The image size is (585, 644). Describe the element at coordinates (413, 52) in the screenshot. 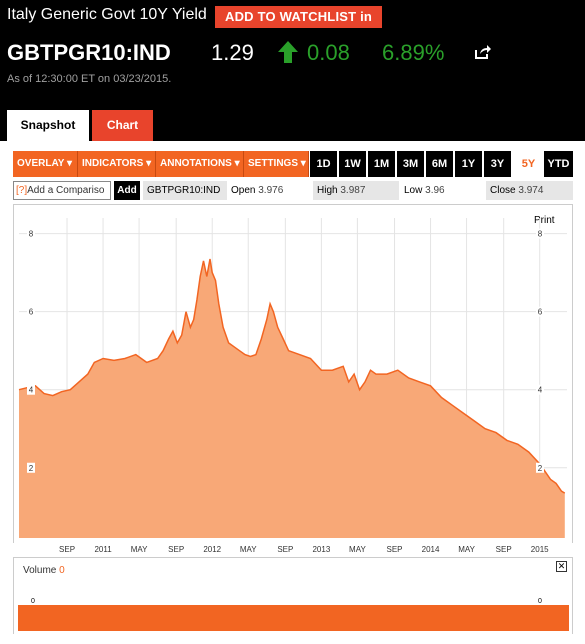

I see `price-change-percent: 6.89%` at that location.